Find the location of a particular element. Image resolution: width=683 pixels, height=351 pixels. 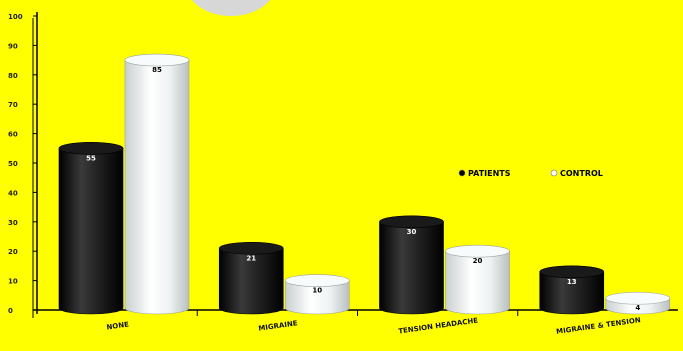

legend-label: CONTROL is located at coordinates (581, 173).